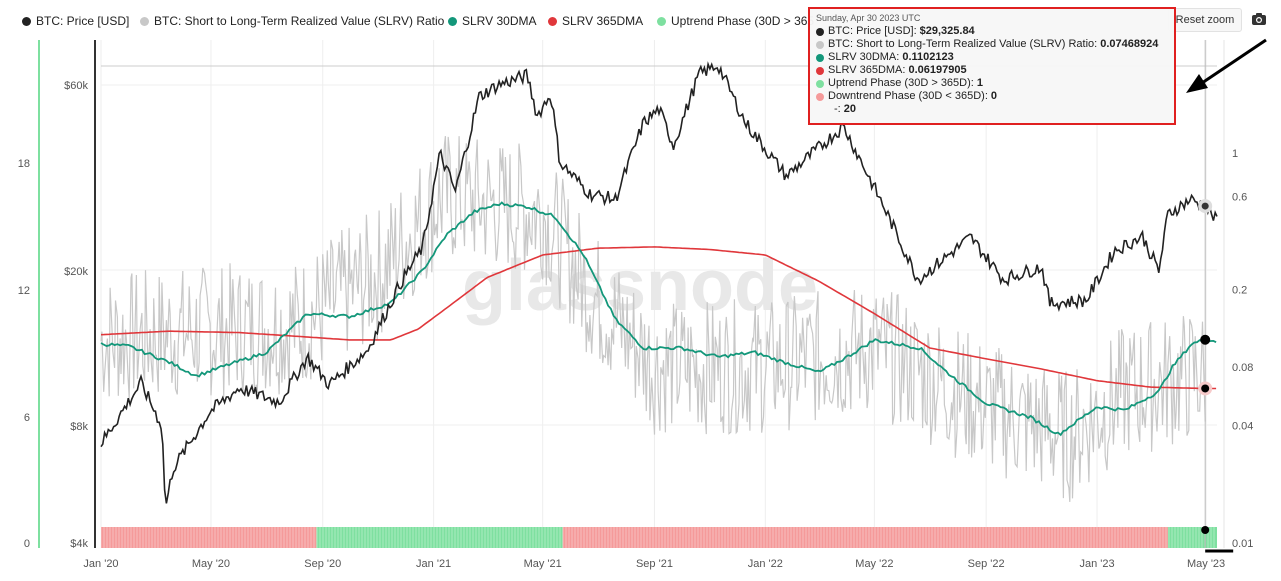  Describe the element at coordinates (1231, 63) in the screenshot. I see `annotation-arrow-shaft` at that location.